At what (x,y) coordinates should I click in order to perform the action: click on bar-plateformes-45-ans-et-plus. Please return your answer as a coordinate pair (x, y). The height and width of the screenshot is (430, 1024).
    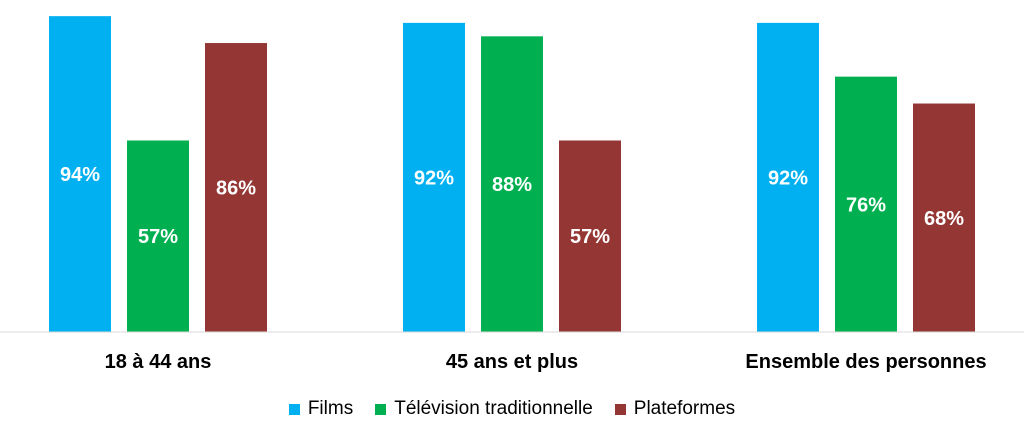
    Looking at the image, I should click on (590, 236).